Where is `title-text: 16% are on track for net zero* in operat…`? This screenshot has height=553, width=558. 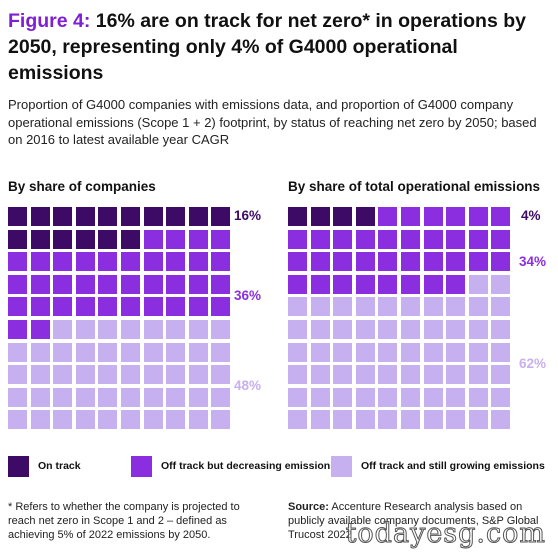
title-text: 16% are on track for net zero* in operat… is located at coordinates (267, 47).